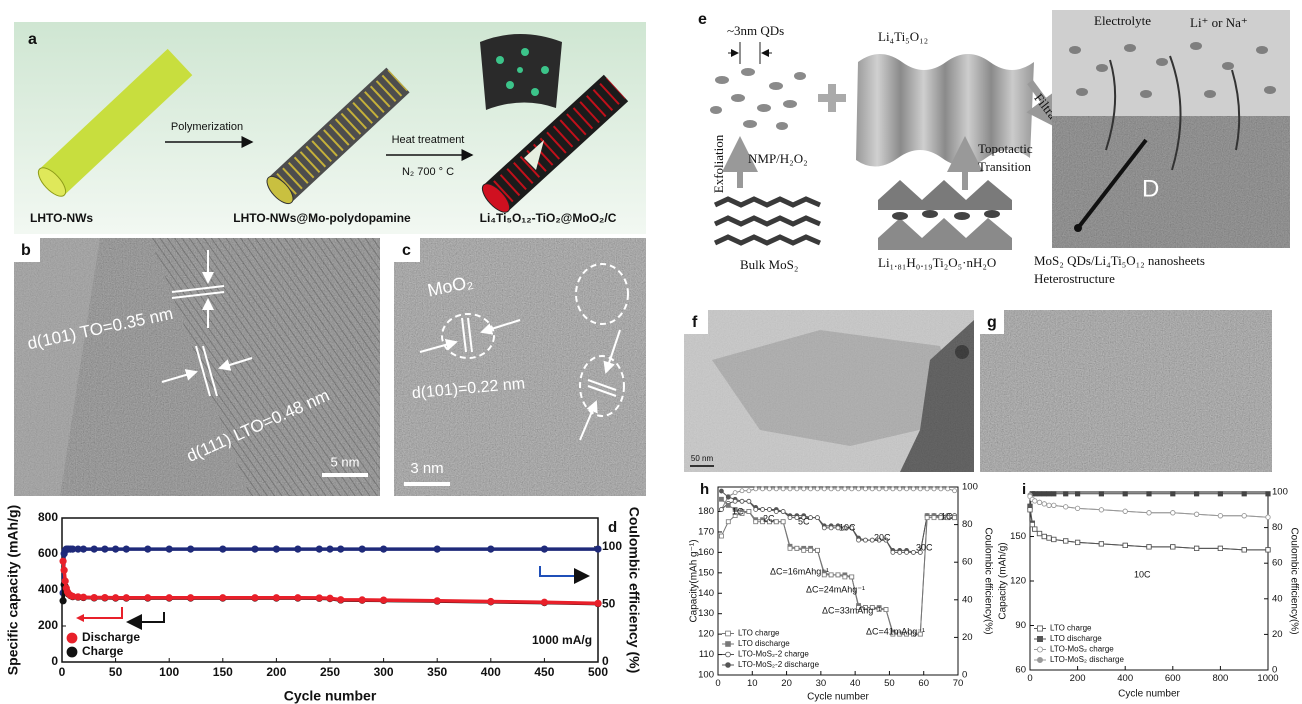 The height and width of the screenshot is (704, 1302). Describe the element at coordinates (468, 336) in the screenshot. I see `dashed-circle` at that location.